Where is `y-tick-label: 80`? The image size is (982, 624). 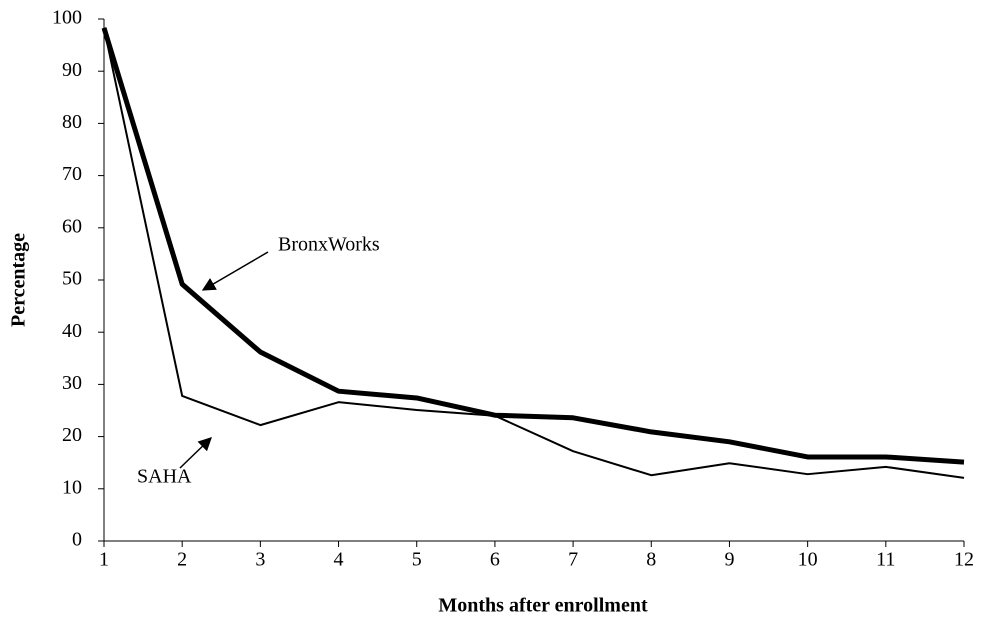 y-tick-label: 80 is located at coordinates (72, 122).